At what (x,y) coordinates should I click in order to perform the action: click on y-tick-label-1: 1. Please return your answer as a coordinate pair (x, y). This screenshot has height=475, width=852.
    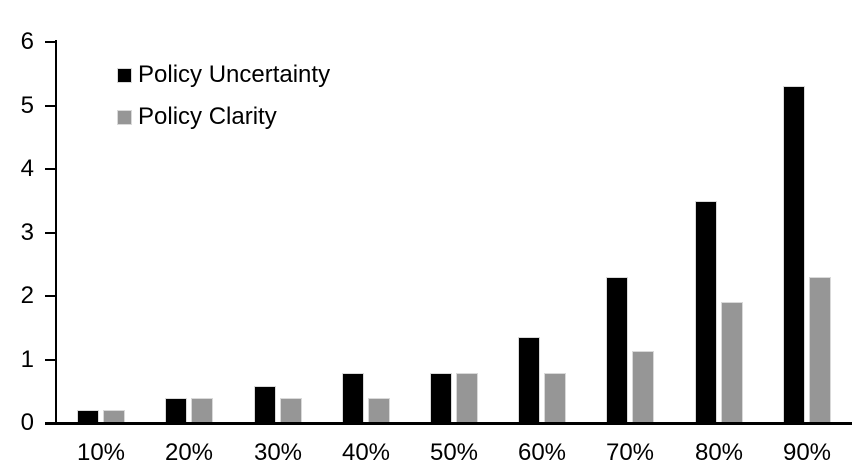
    Looking at the image, I should click on (27, 359).